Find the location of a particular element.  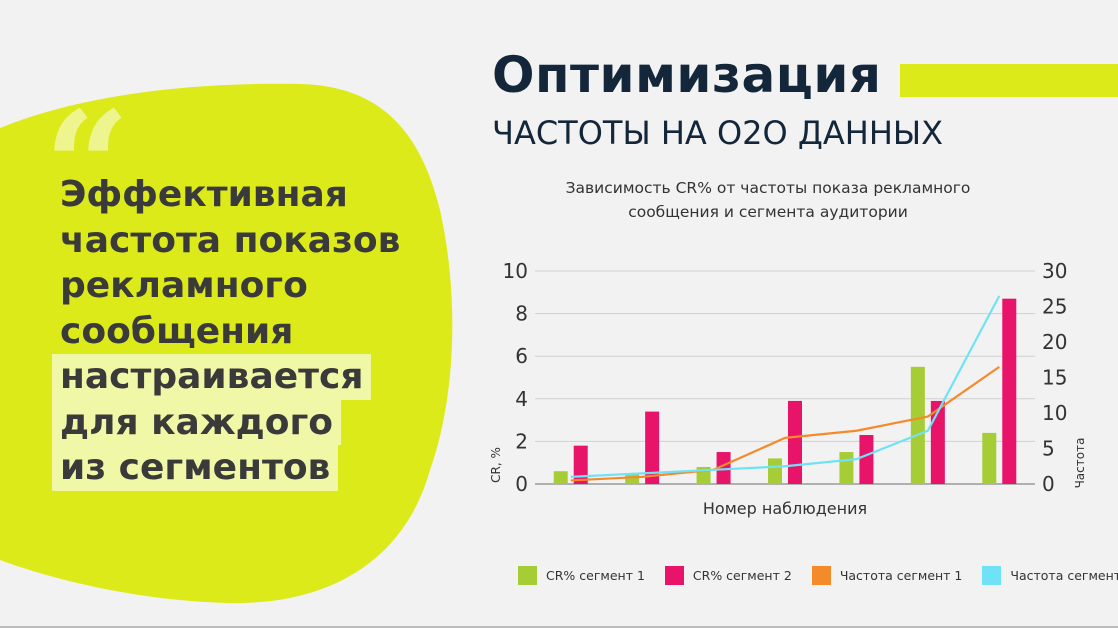

y2-axis-label: Частота is located at coordinates (1080, 463).